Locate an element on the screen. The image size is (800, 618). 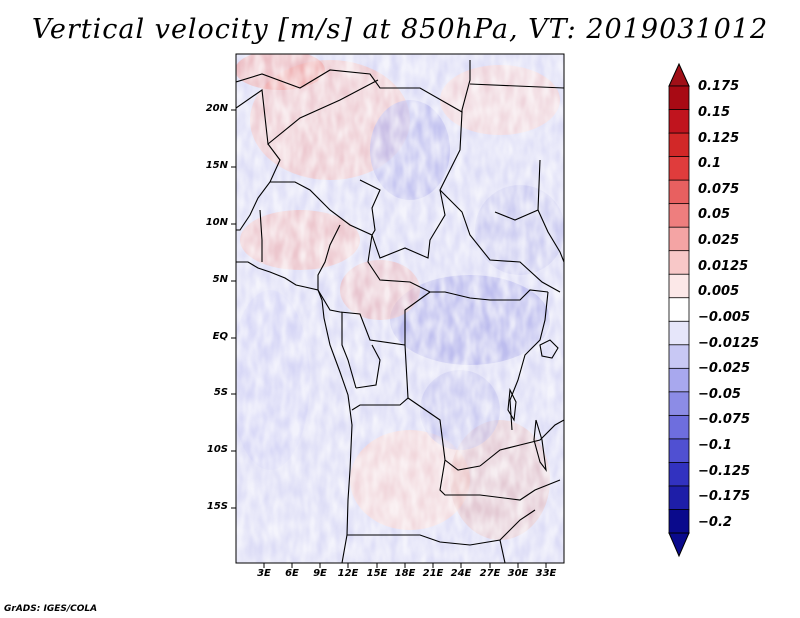
colorbar-label: 0.05 is located at coordinates (714, 214).